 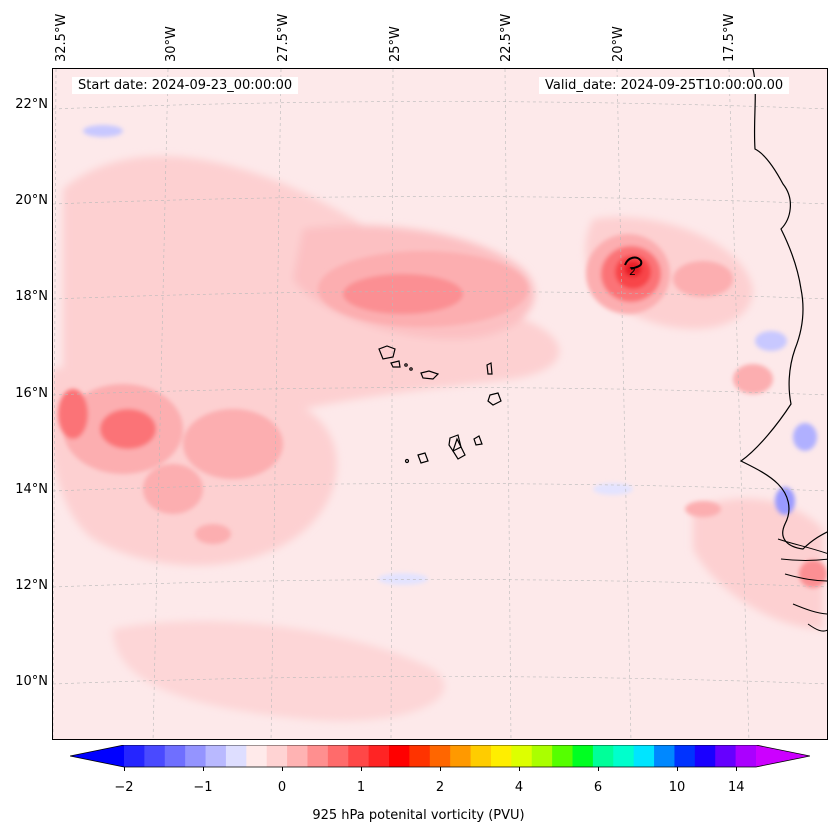 I want to click on colorbar-under-arrow, so click(x=97, y=756).